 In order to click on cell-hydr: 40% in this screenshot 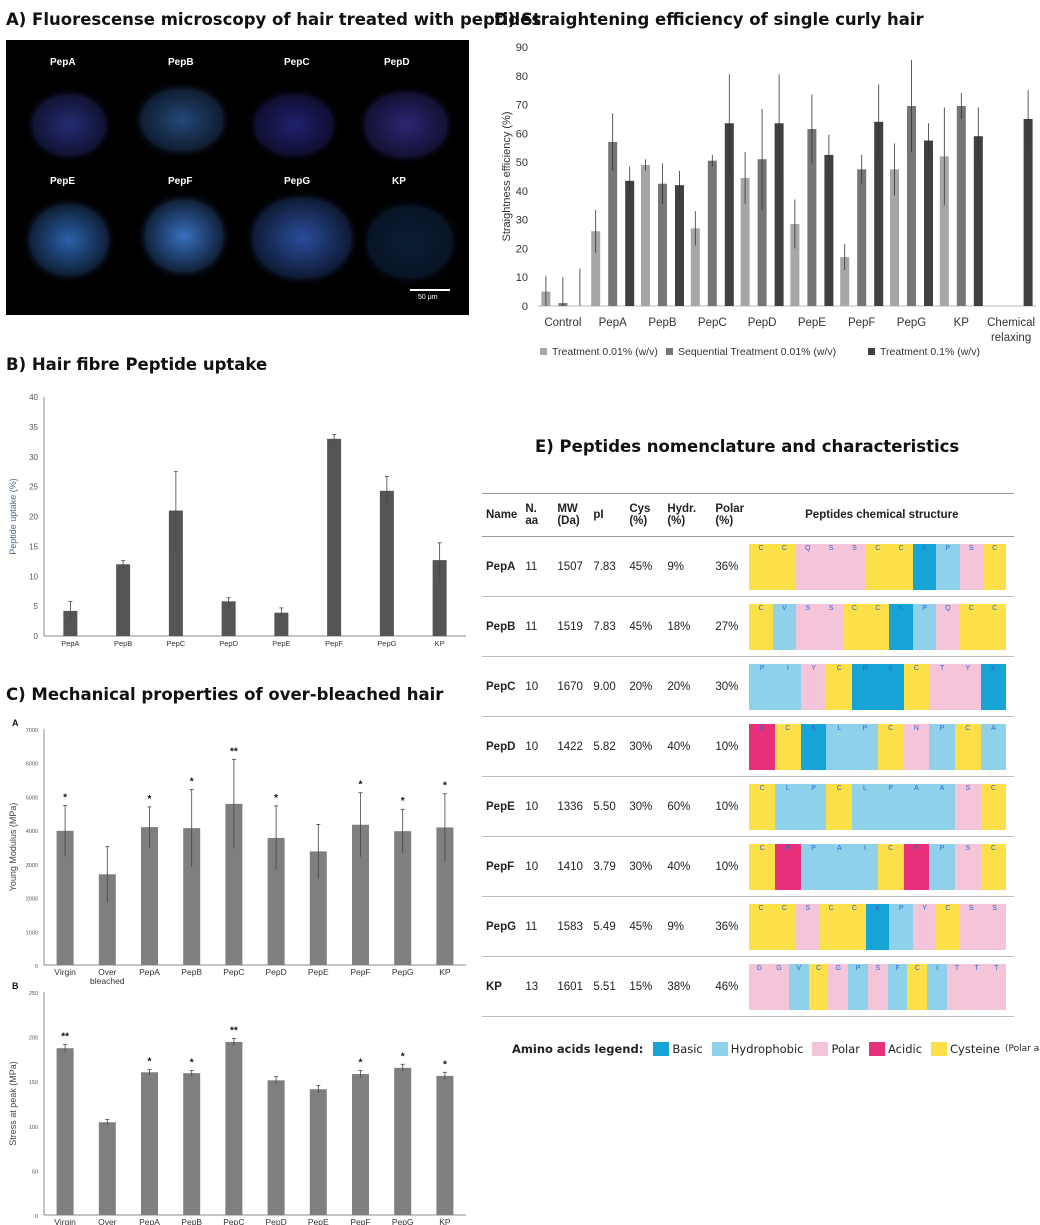, I will do `click(687, 866)`.